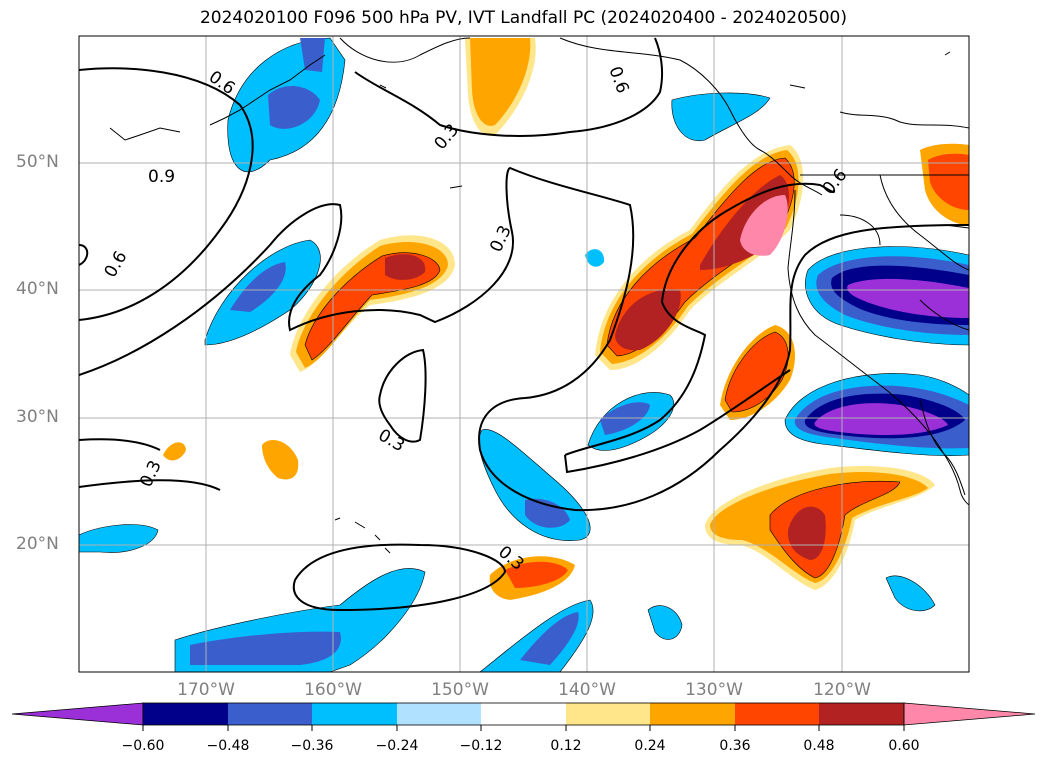  I want to click on colorbar-tick-label: 0.36, so click(735, 746).